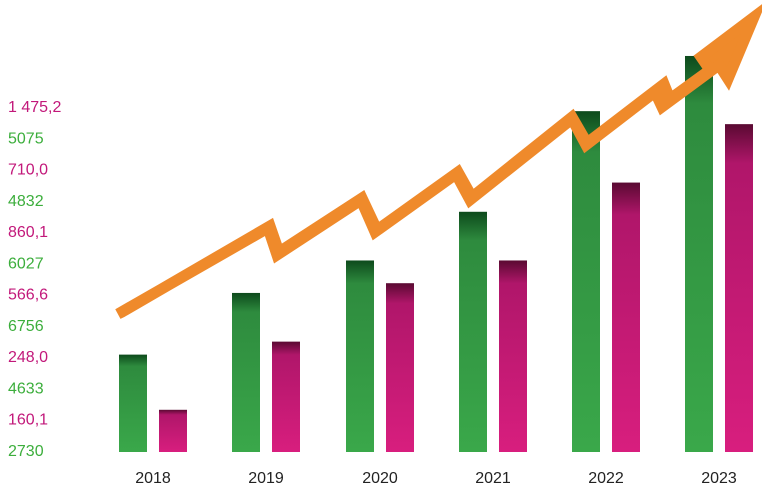  I want to click on bar-2020-green, so click(360, 356).